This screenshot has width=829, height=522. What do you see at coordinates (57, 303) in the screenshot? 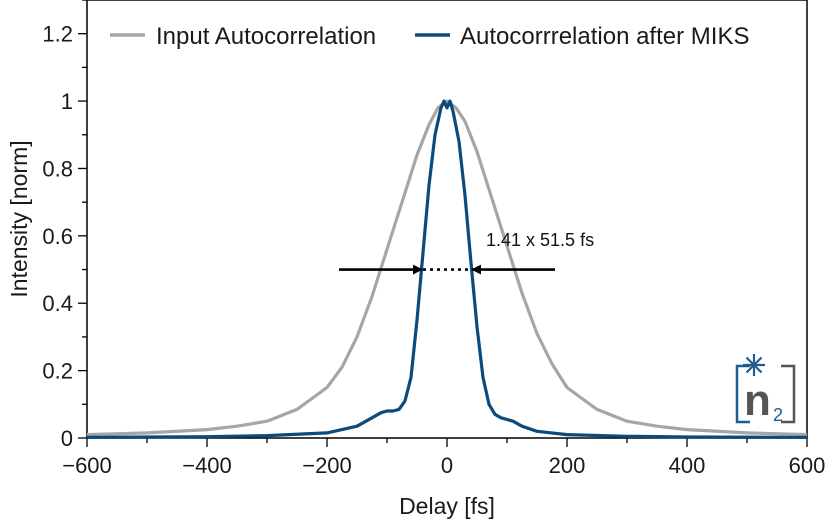
I see `y-tick-label: 0.4` at bounding box center [57, 303].